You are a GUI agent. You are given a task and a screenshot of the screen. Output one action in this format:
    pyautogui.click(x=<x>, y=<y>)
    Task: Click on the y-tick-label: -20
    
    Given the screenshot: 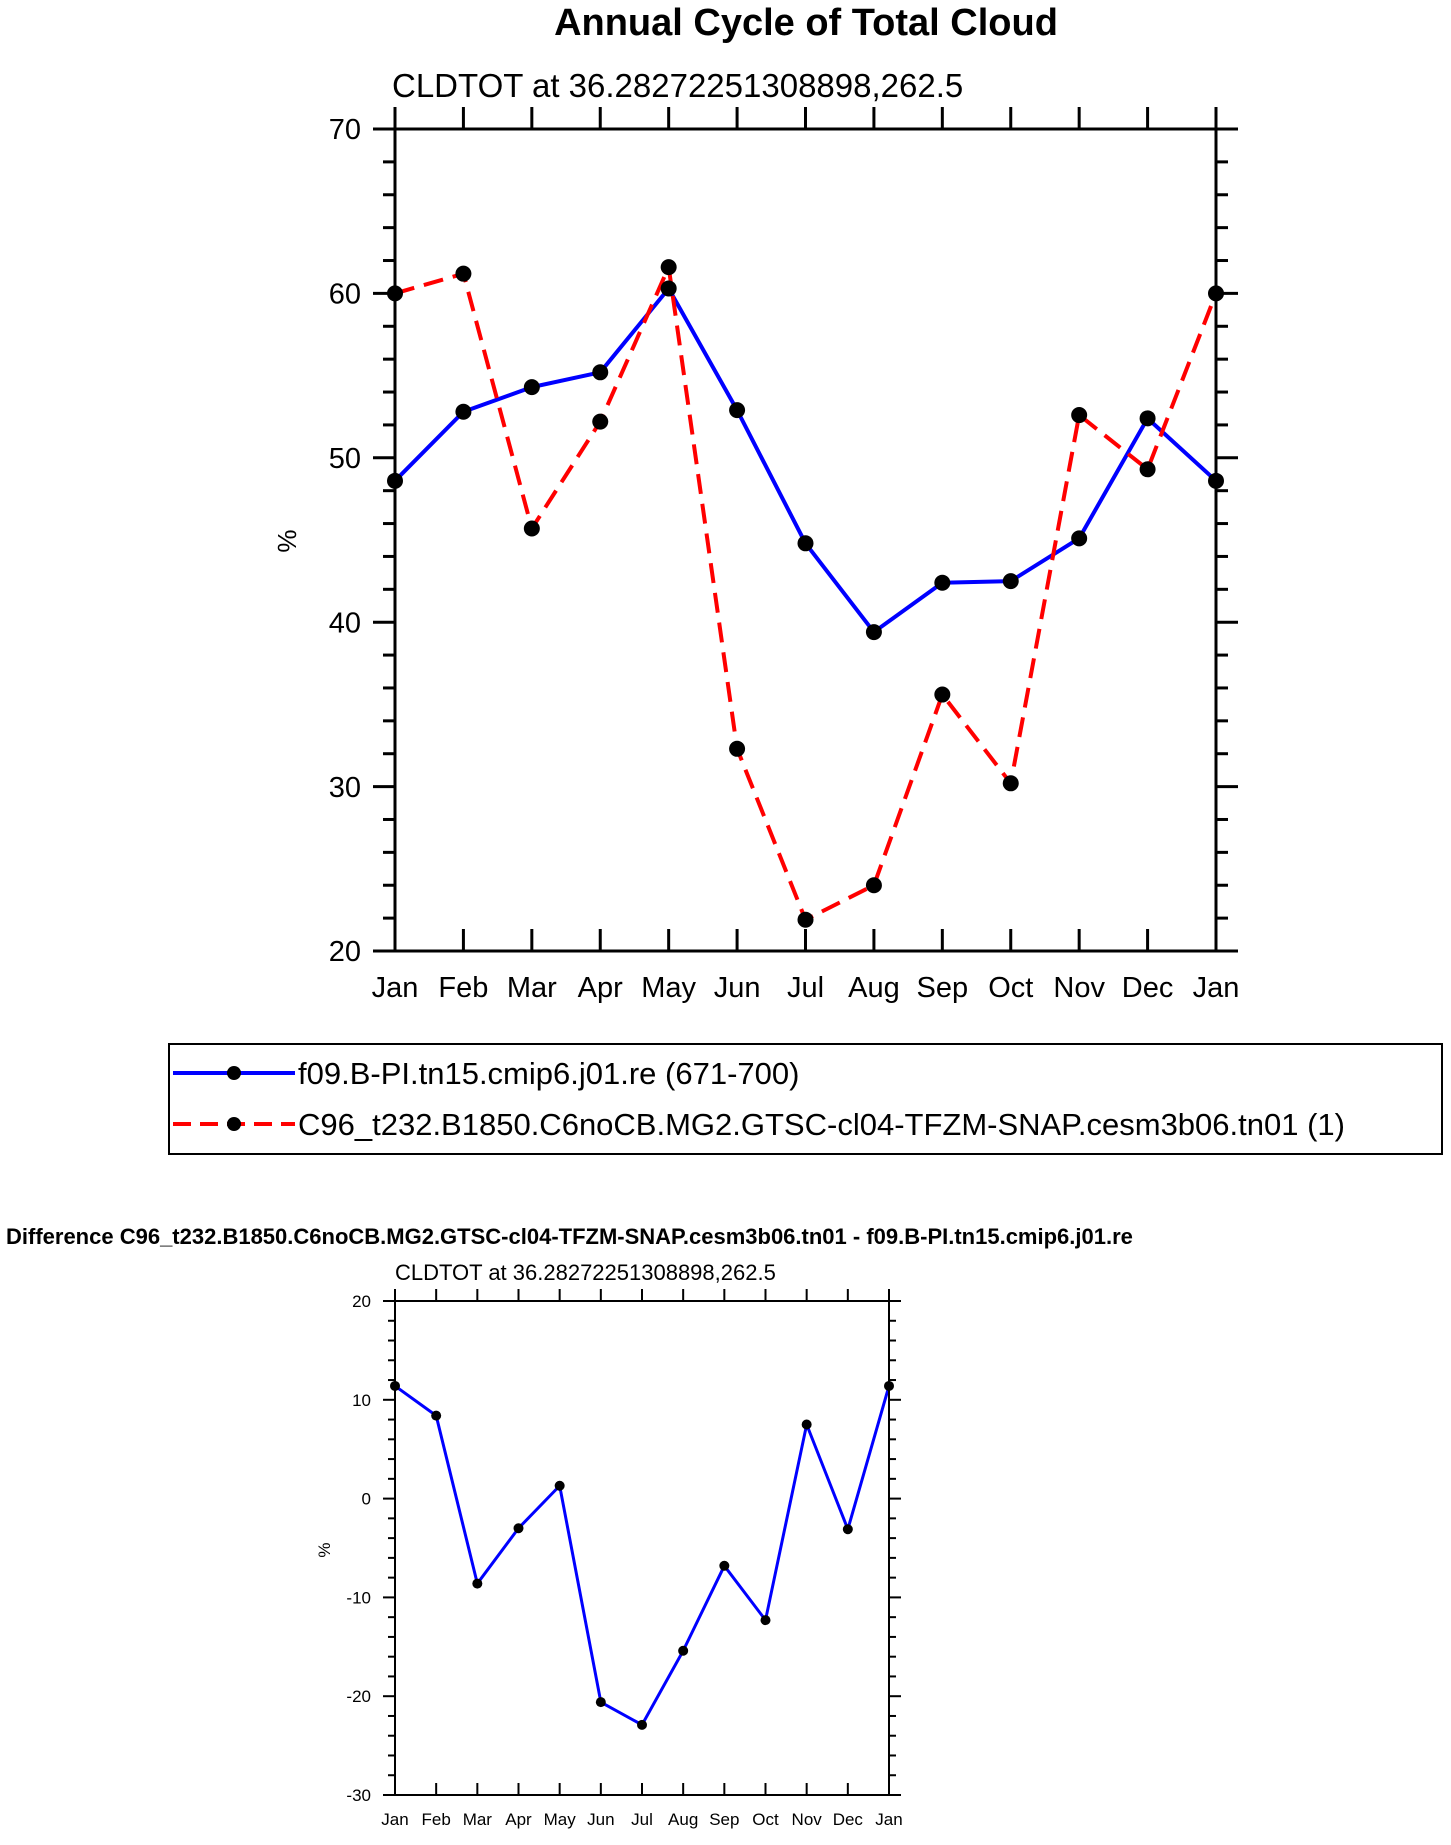 What is the action you would take?
    pyautogui.click(x=358, y=1696)
    